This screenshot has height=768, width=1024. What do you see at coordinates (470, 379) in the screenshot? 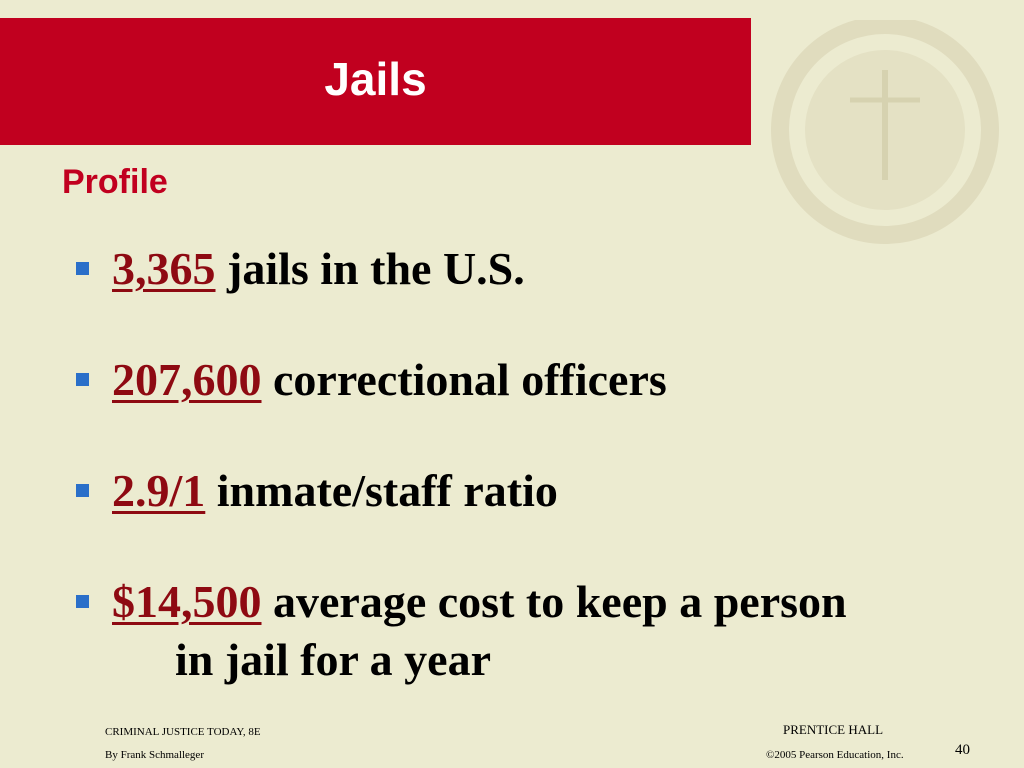
I see `bullet-text: correctional officers` at bounding box center [470, 379].